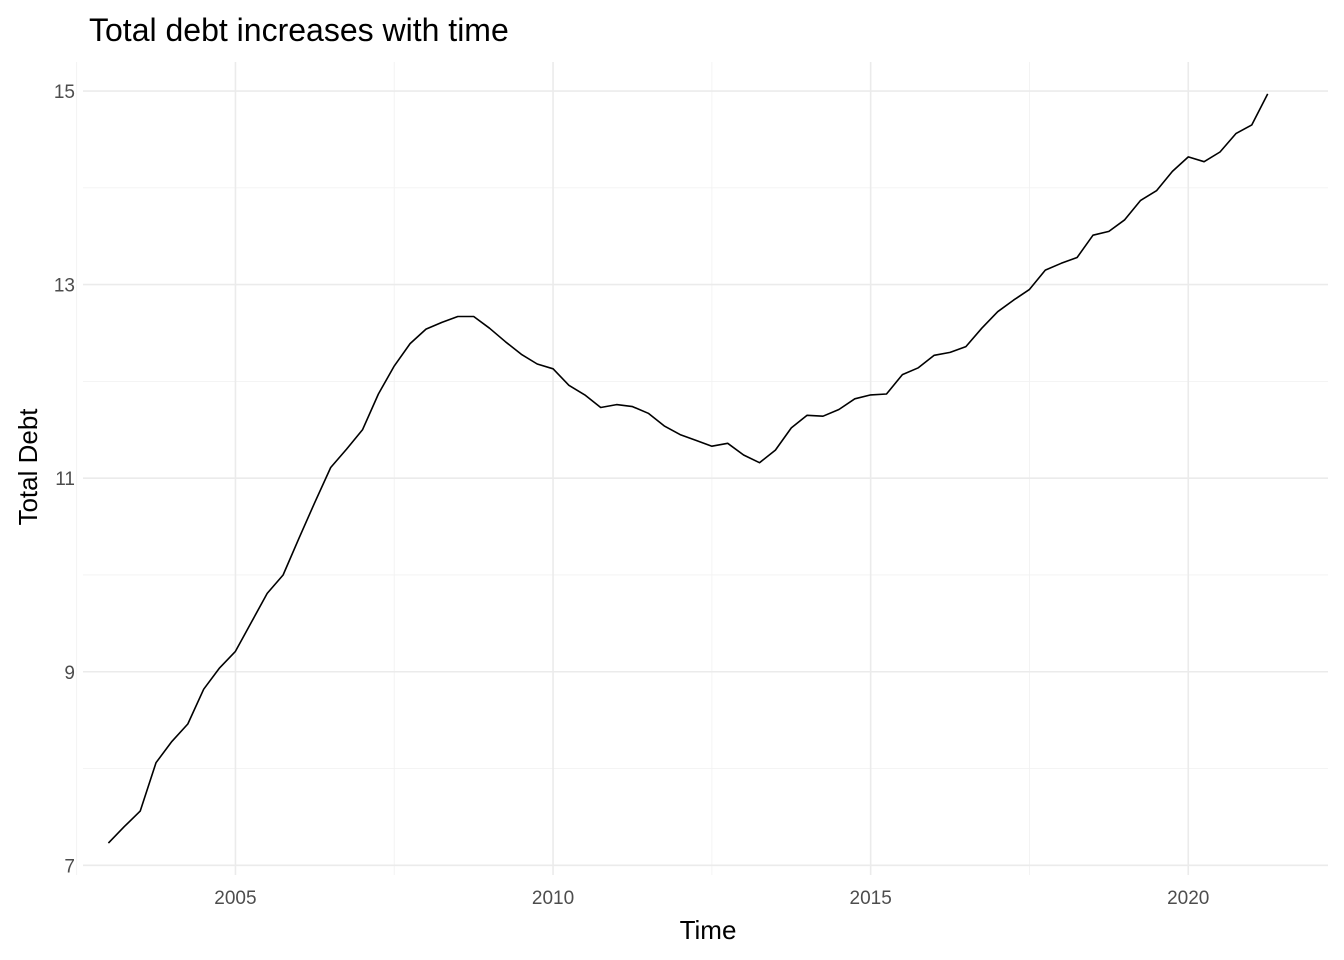  Describe the element at coordinates (69, 673) in the screenshot. I see `y-tick-label: 9` at that location.